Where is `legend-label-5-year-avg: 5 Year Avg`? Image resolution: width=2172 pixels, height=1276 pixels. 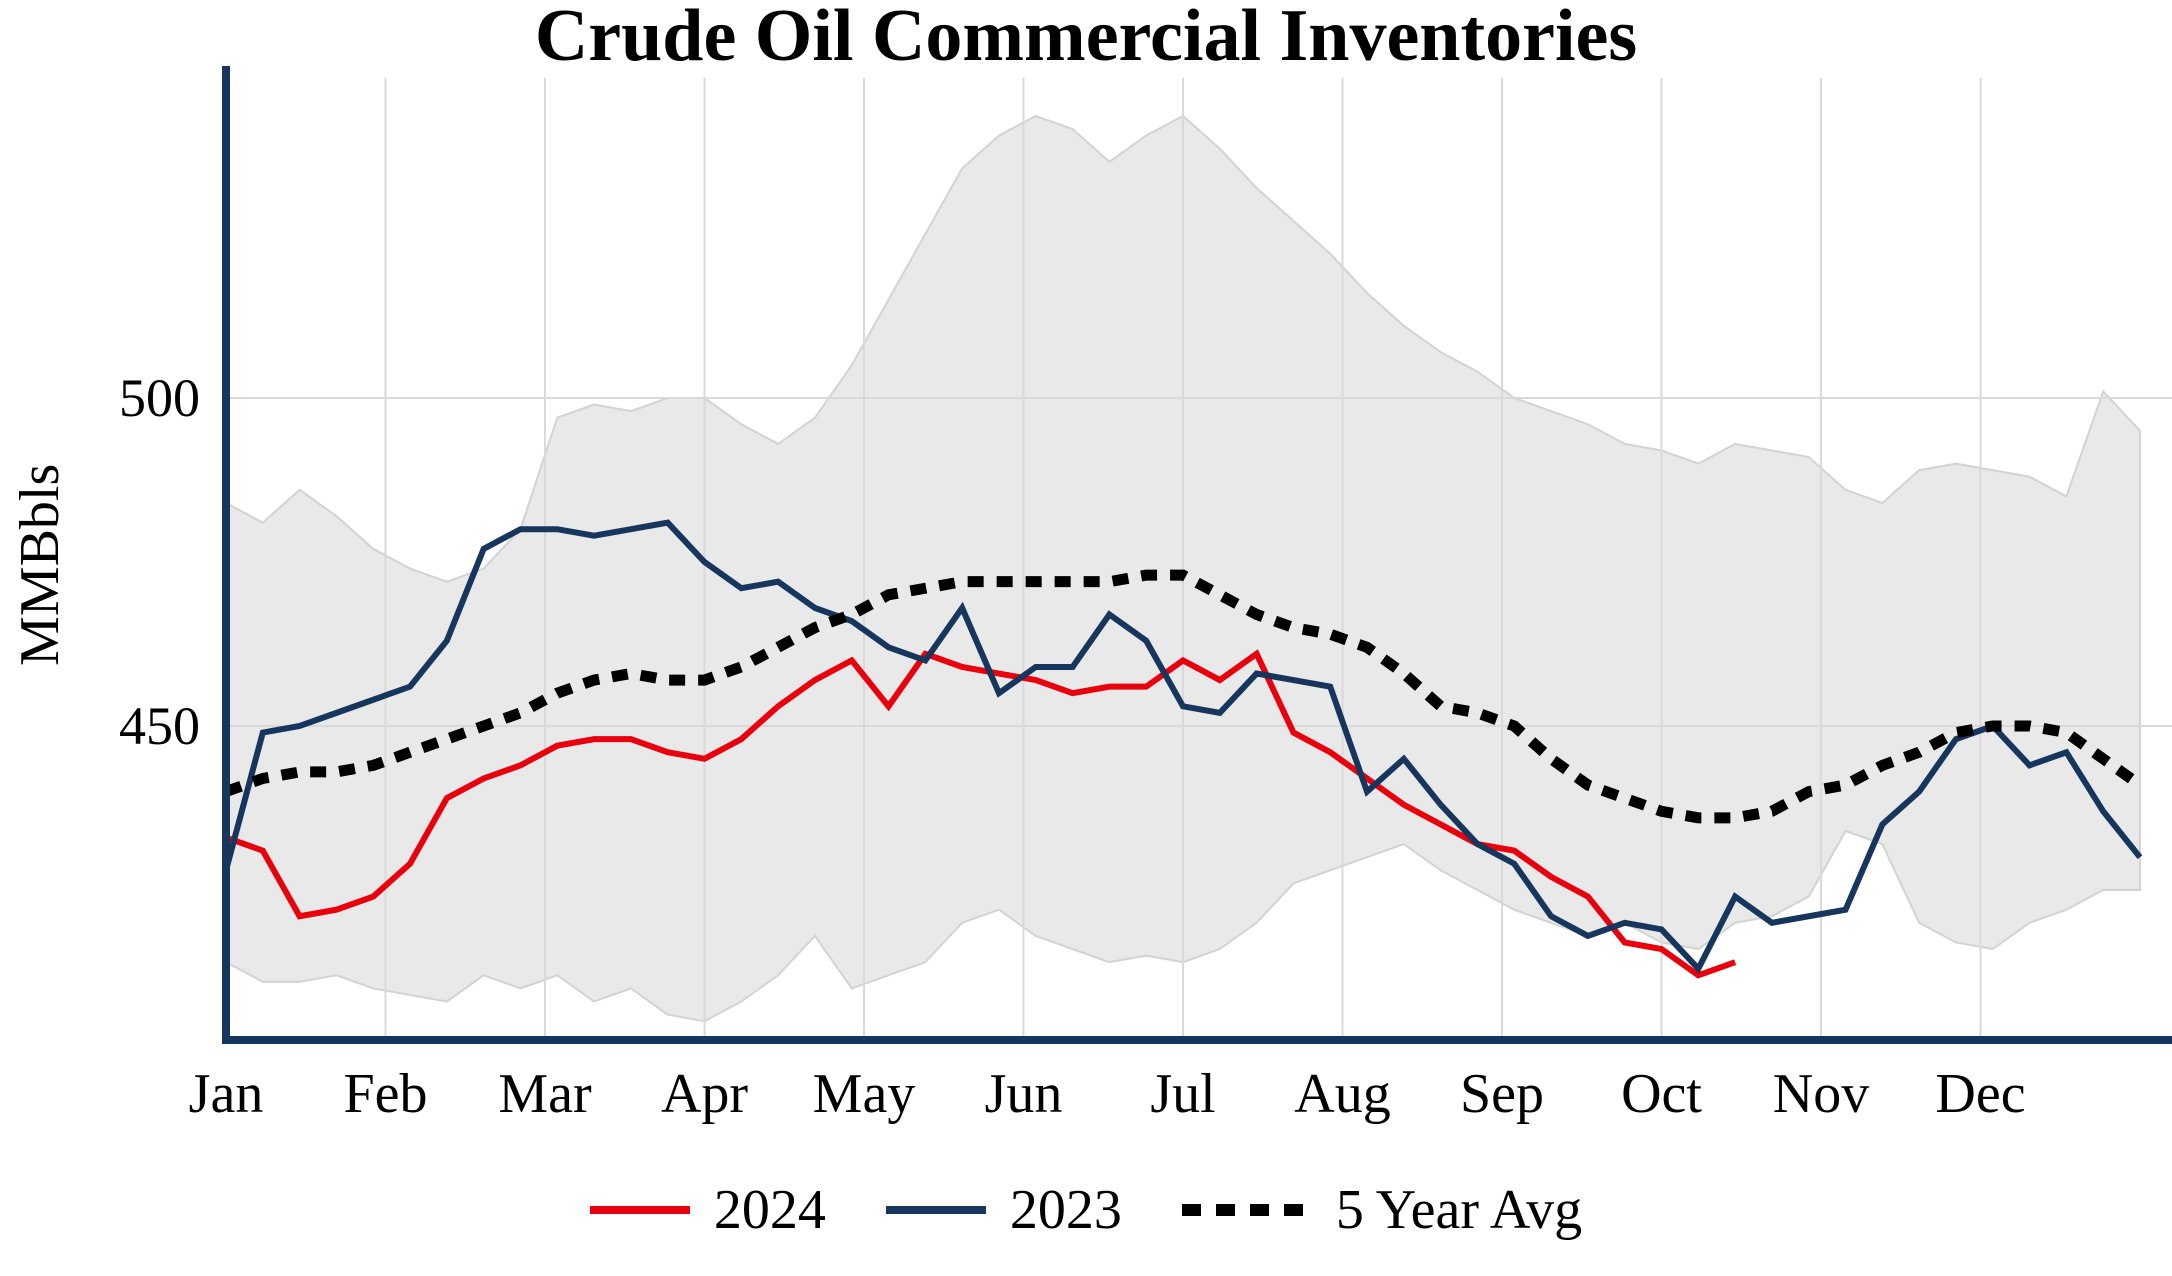 legend-label-5-year-avg: 5 Year Avg is located at coordinates (1459, 1210).